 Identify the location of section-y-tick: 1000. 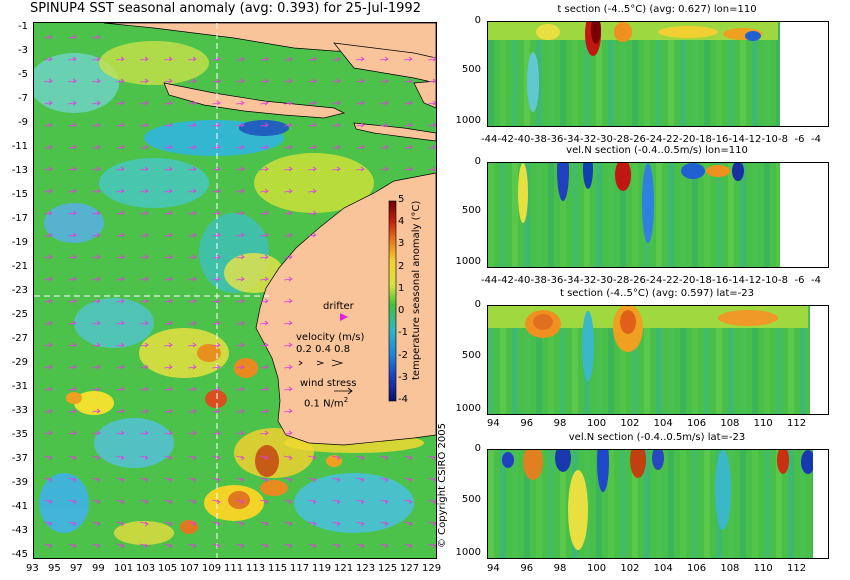
(468, 552).